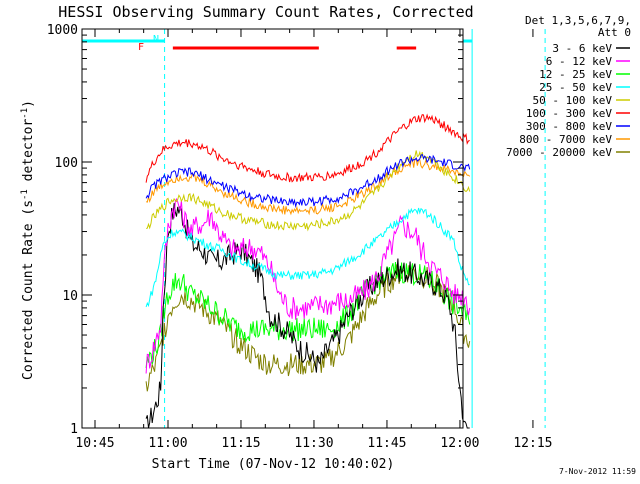 The height and width of the screenshot is (484, 640). I want to click on series-line-100-300-keV, so click(307, 148).